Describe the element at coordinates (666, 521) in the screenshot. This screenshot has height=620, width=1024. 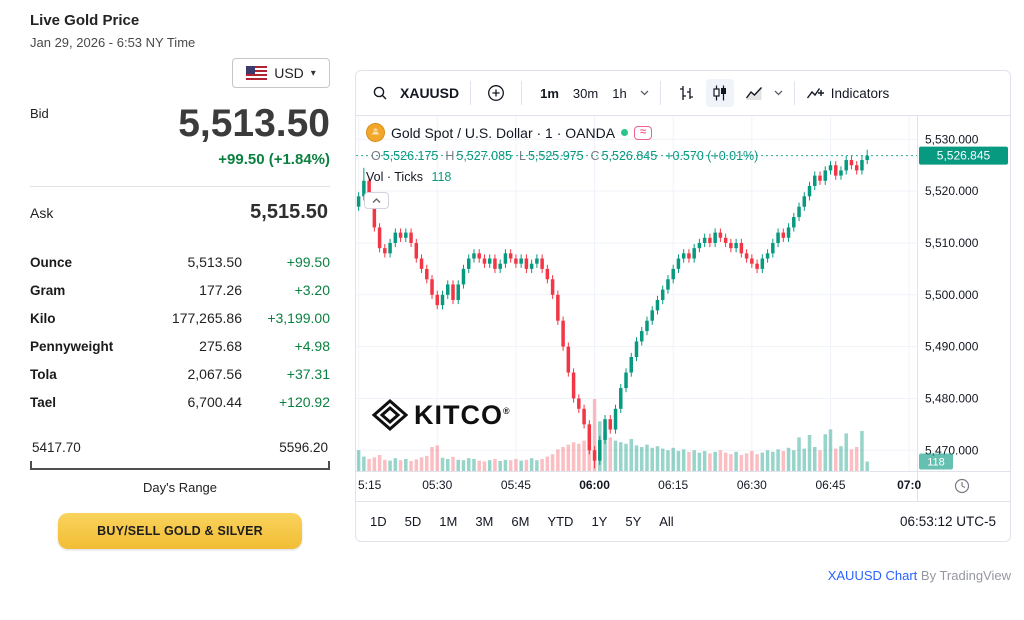
I see `range-button-All: All` at that location.